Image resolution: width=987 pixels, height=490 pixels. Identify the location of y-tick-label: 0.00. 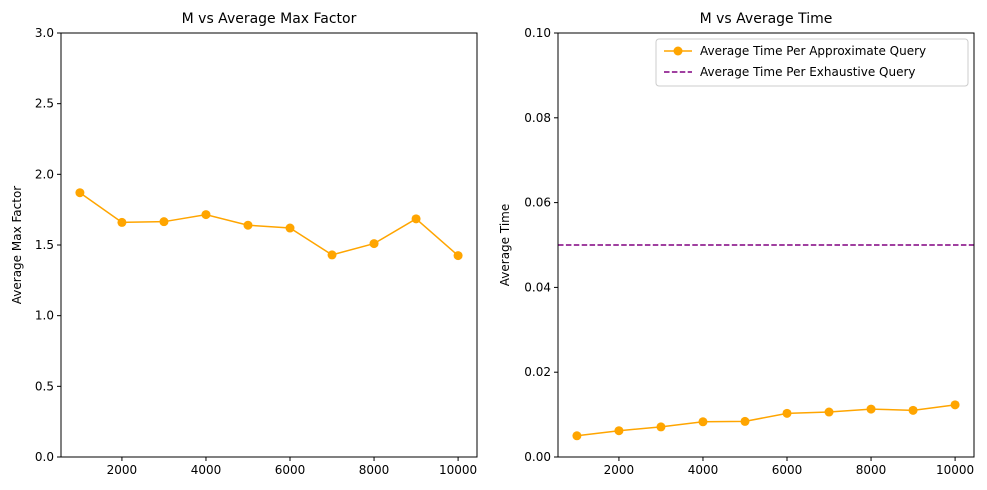
(537, 457).